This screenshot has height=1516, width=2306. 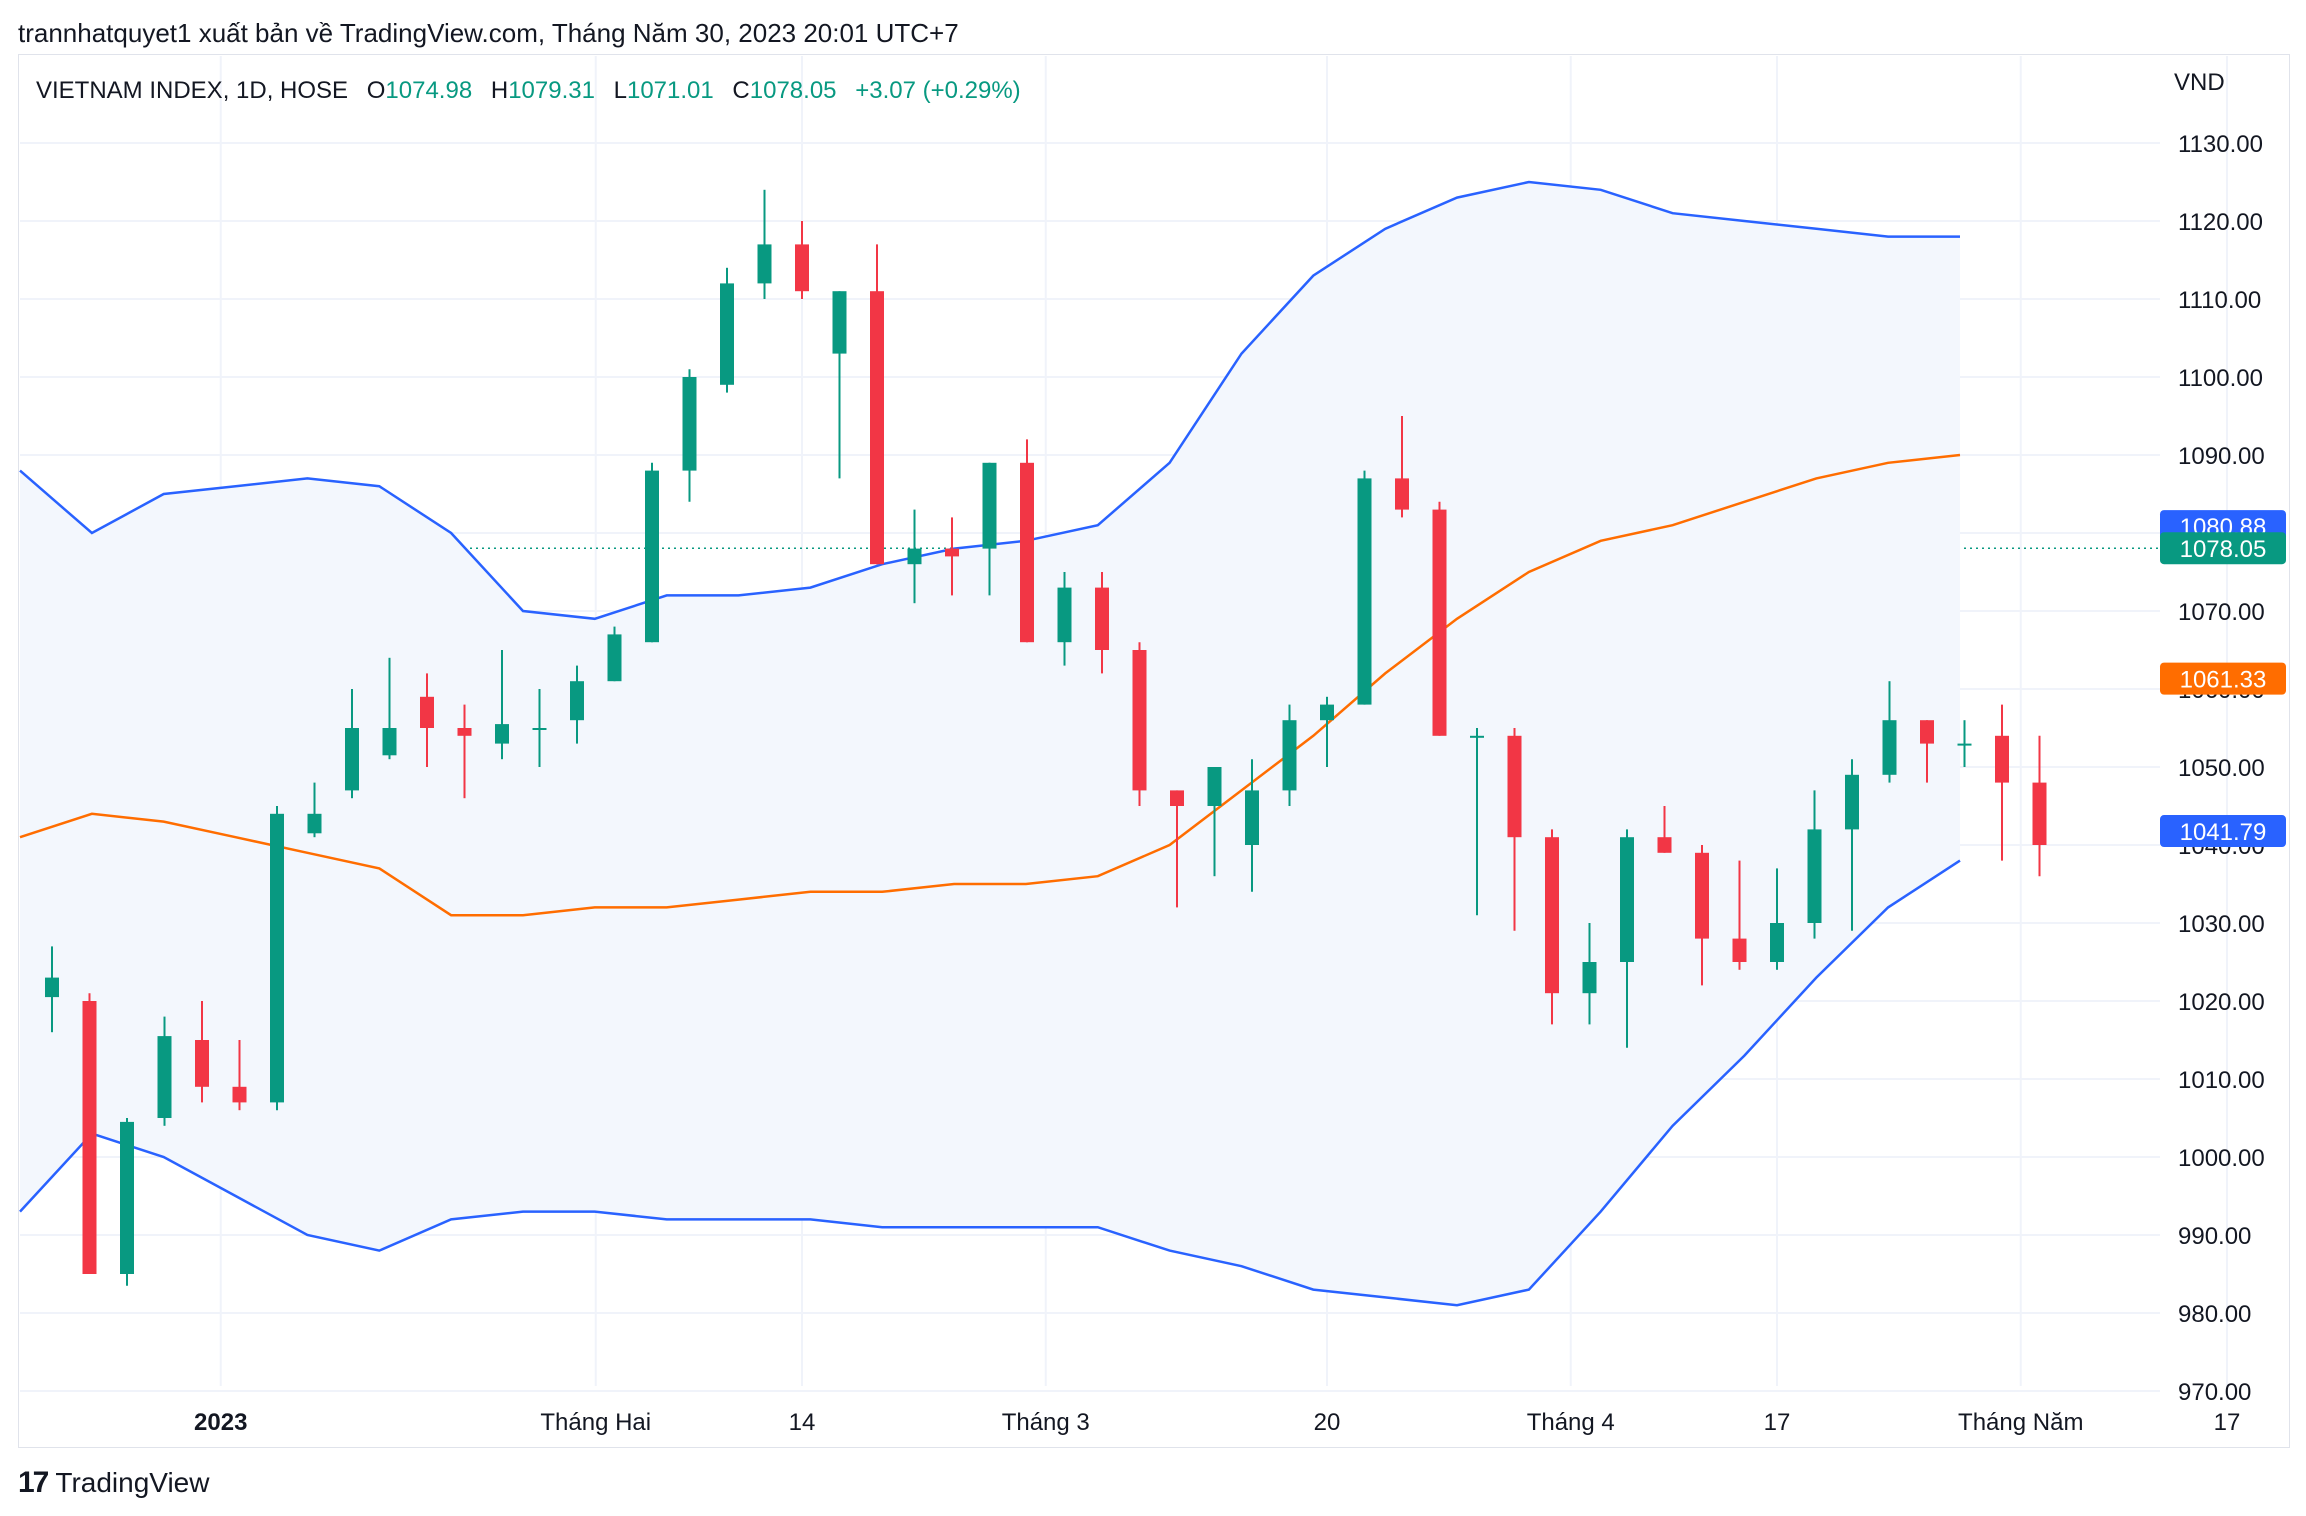 What do you see at coordinates (2220, 144) in the screenshot?
I see `y-tick-label: 1130.00` at bounding box center [2220, 144].